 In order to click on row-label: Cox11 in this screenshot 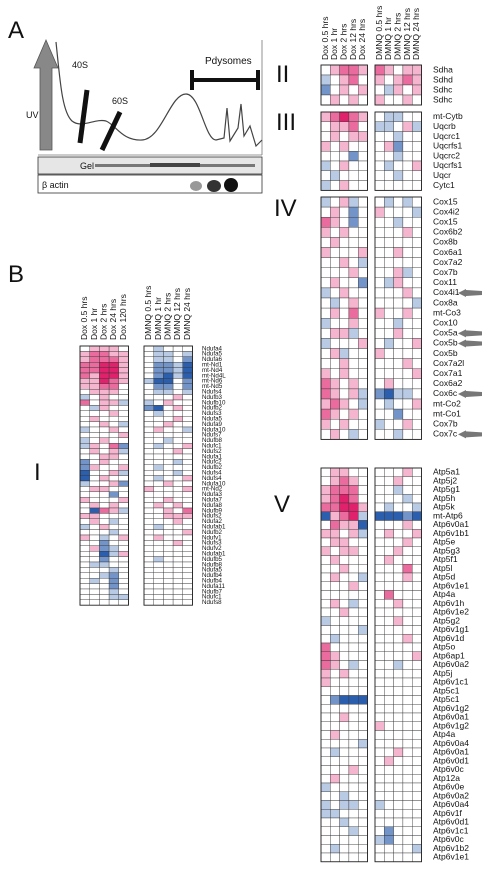, I will do `click(445, 282)`.